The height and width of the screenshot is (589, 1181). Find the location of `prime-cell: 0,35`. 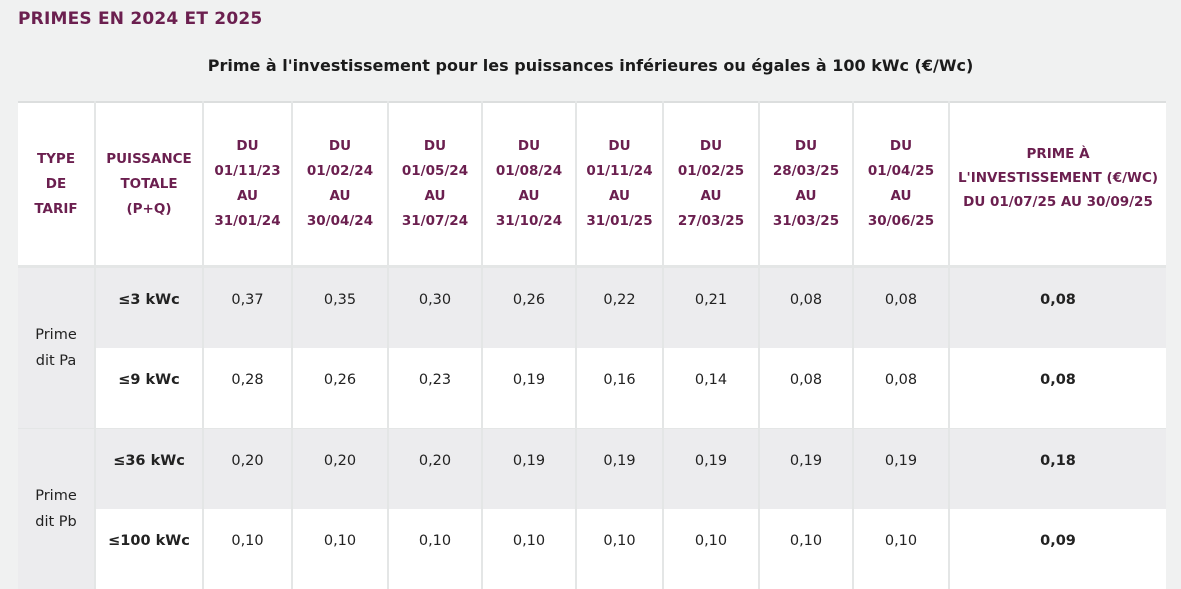

prime-cell: 0,35 is located at coordinates (340, 308).